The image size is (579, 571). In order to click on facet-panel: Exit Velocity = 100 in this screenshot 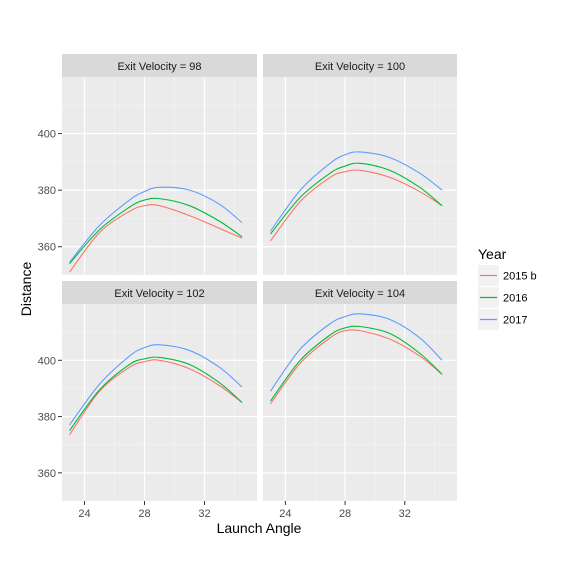, I will do `click(360, 164)`.